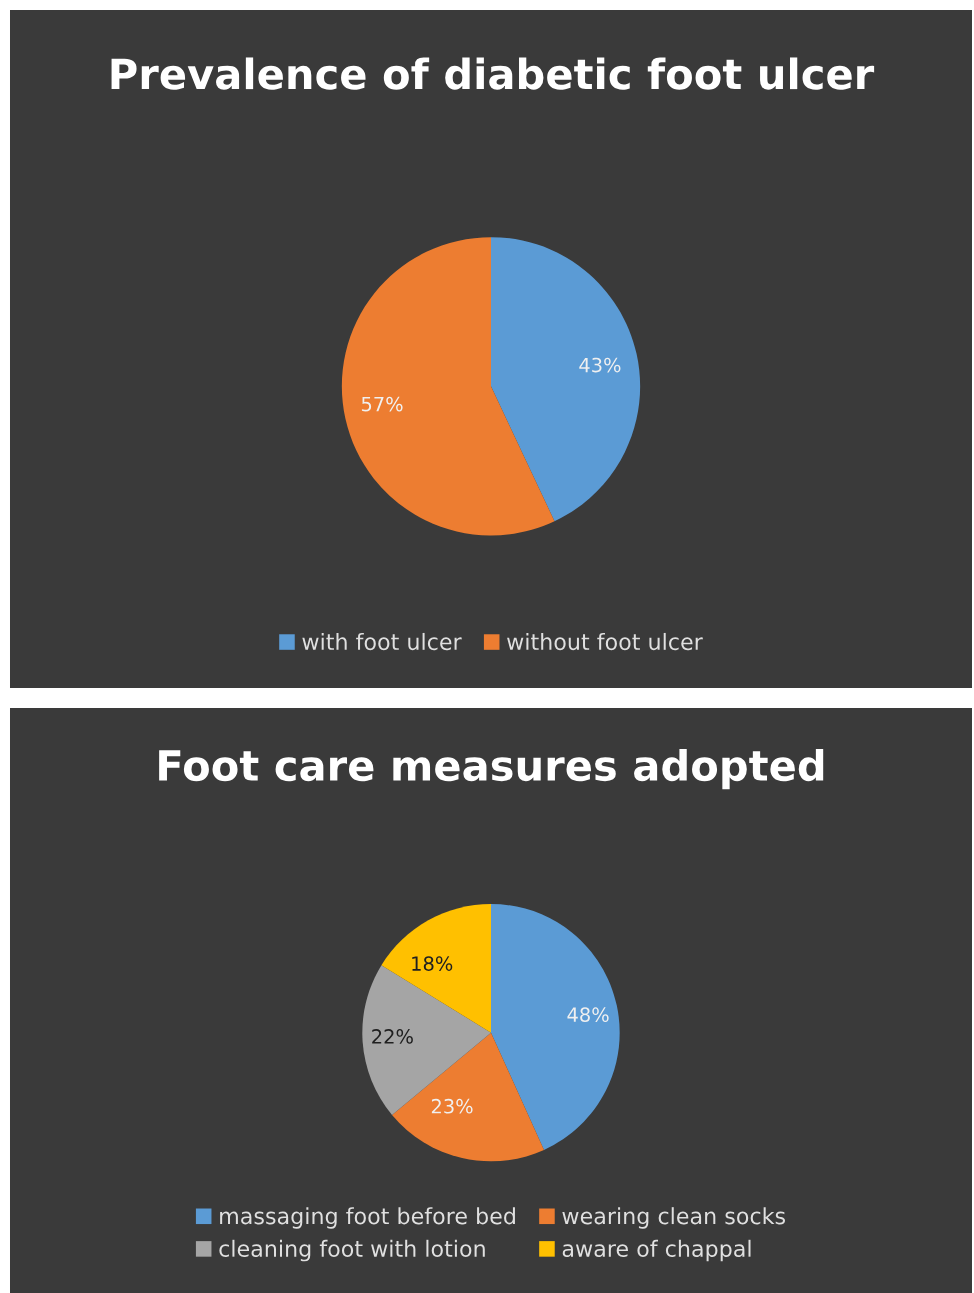  I want to click on data-label: 18%, so click(432, 963).